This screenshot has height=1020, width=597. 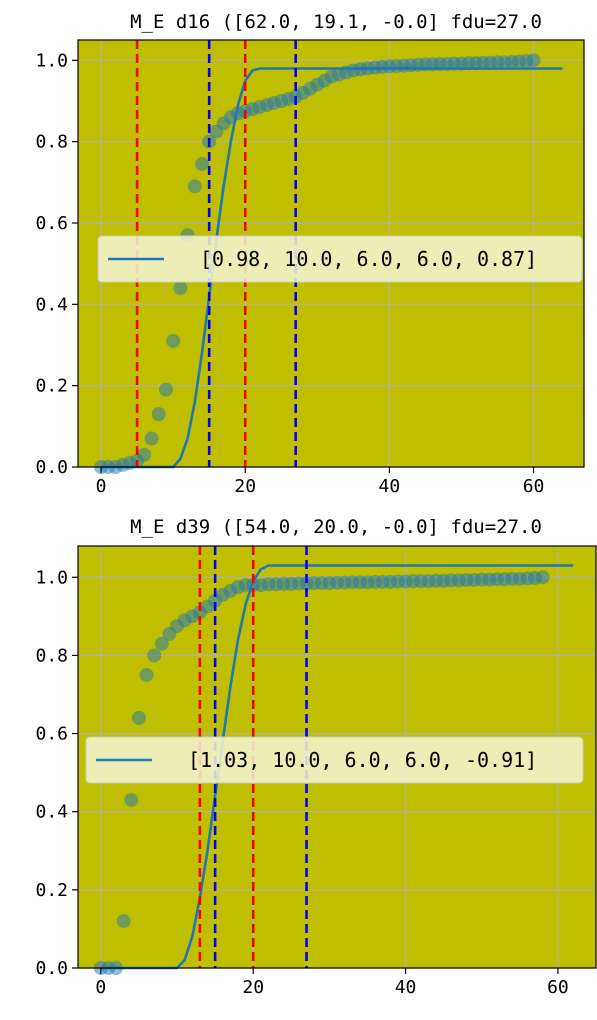 What do you see at coordinates (51, 655) in the screenshot?
I see `chart-bottom-y-tick-label-4: 0.8` at bounding box center [51, 655].